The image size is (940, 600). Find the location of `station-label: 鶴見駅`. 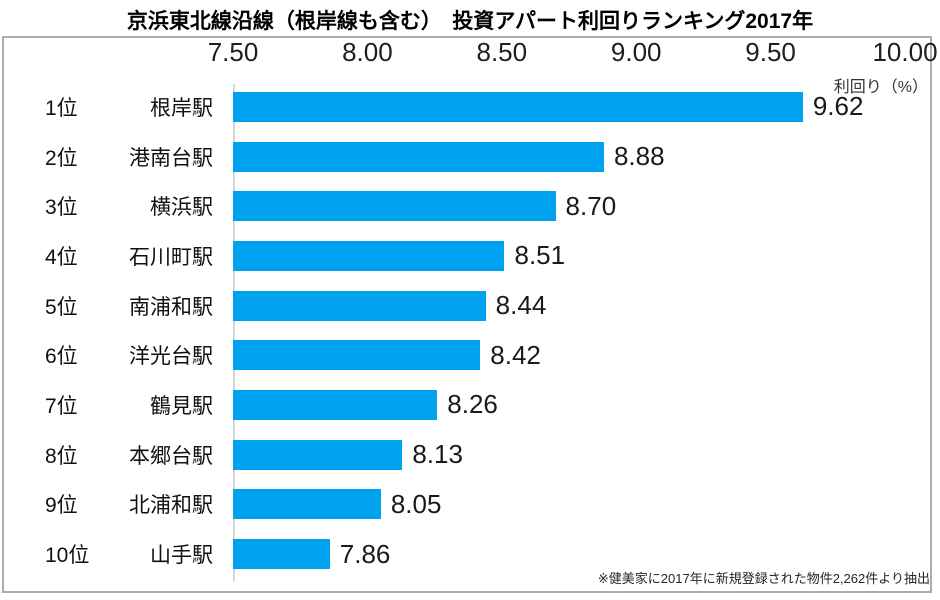

station-label: 鶴見駅 is located at coordinates (181, 406).